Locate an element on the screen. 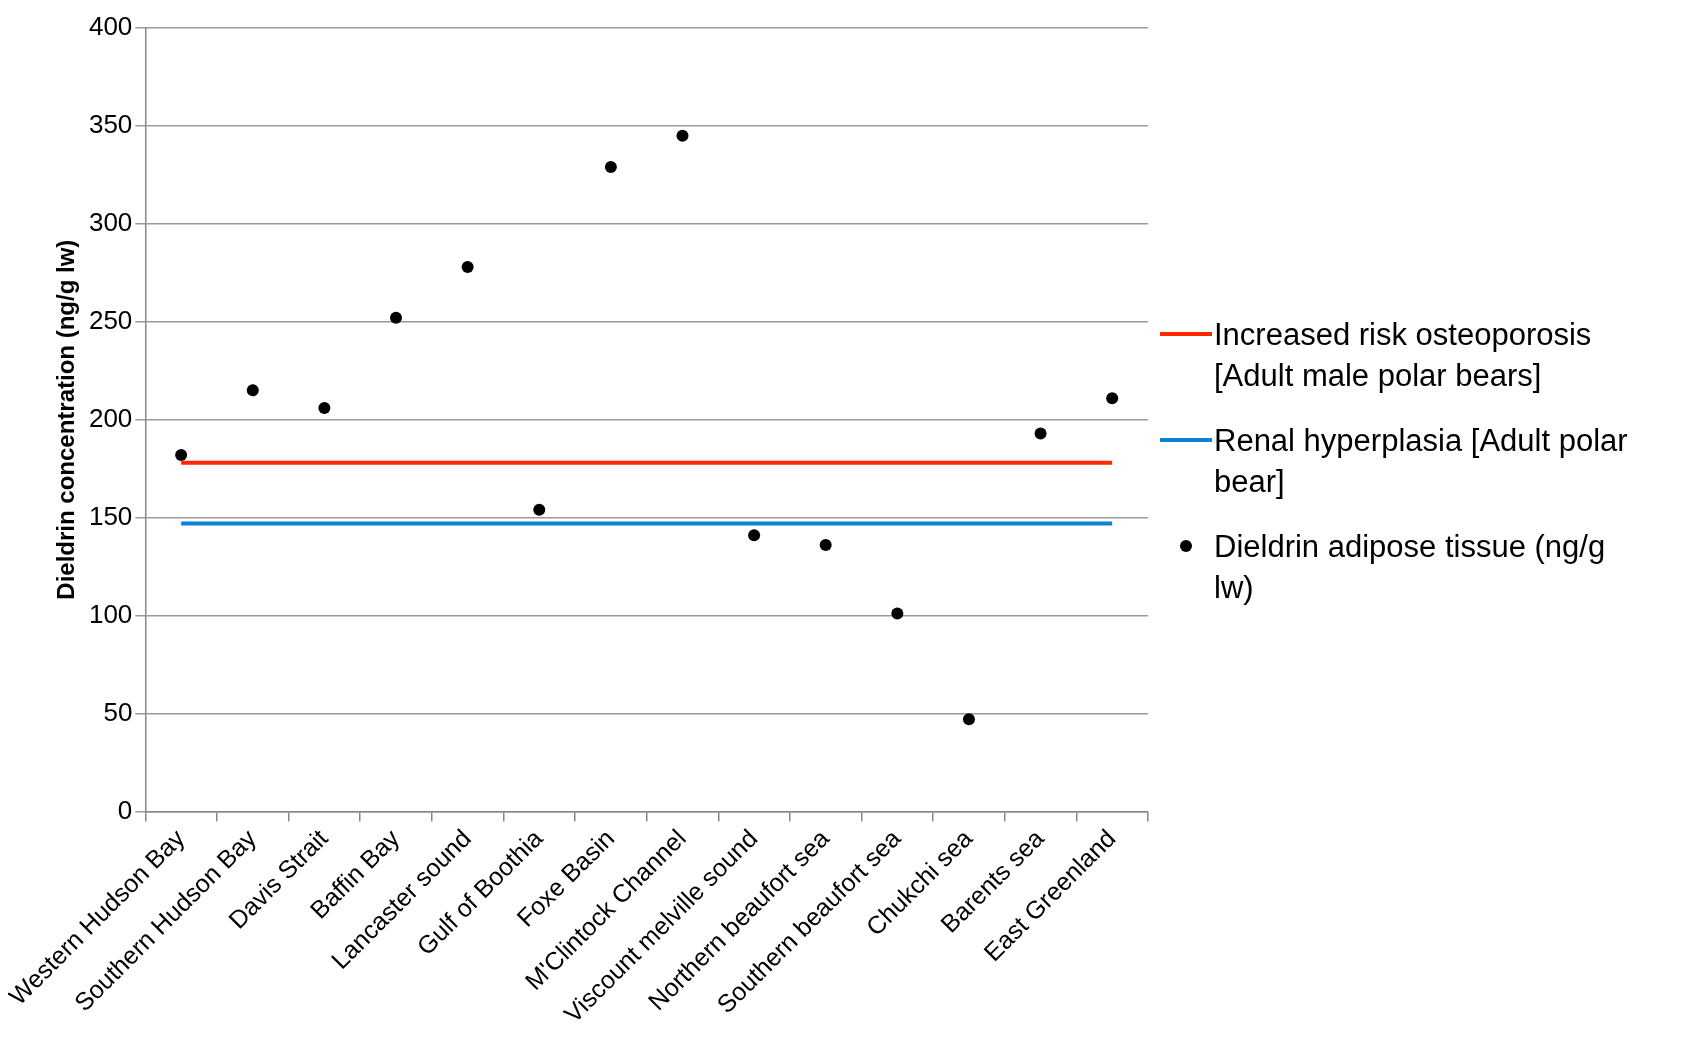 The image size is (1704, 1045). y-tick-label: 200 is located at coordinates (110, 417).